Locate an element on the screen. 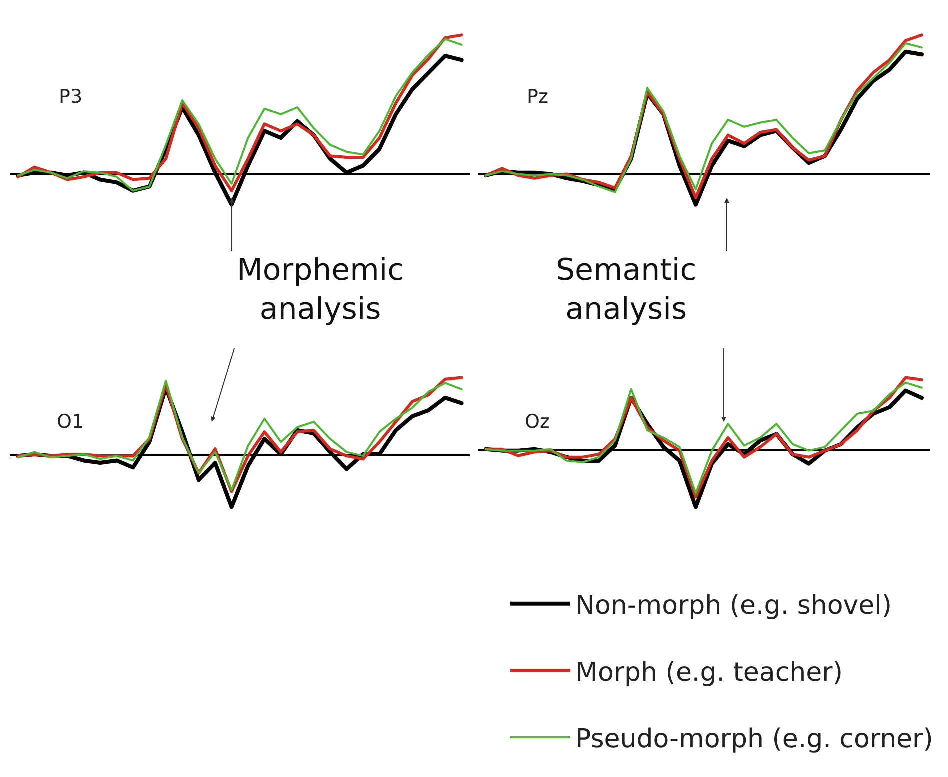 The width and height of the screenshot is (948, 777). text: P3 is located at coordinates (71, 97).